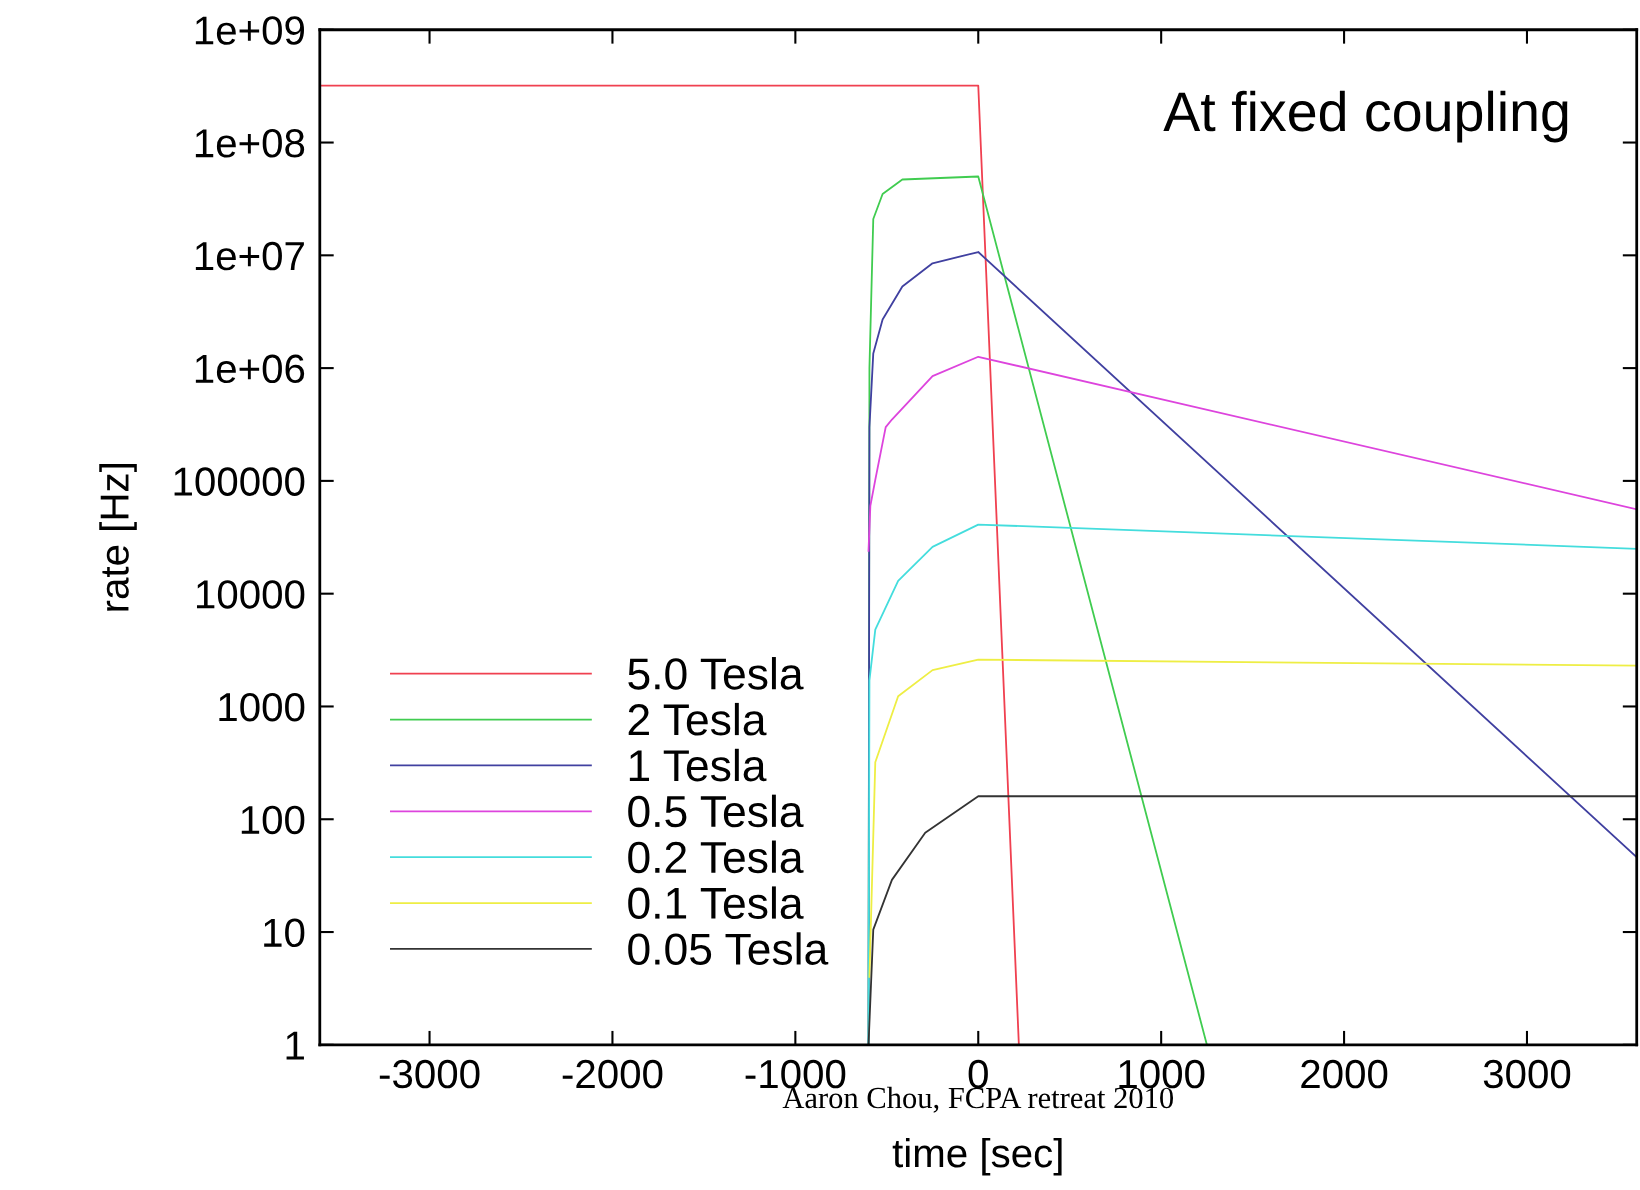  I want to click on y-tick-label: 1e+08, so click(250, 143).